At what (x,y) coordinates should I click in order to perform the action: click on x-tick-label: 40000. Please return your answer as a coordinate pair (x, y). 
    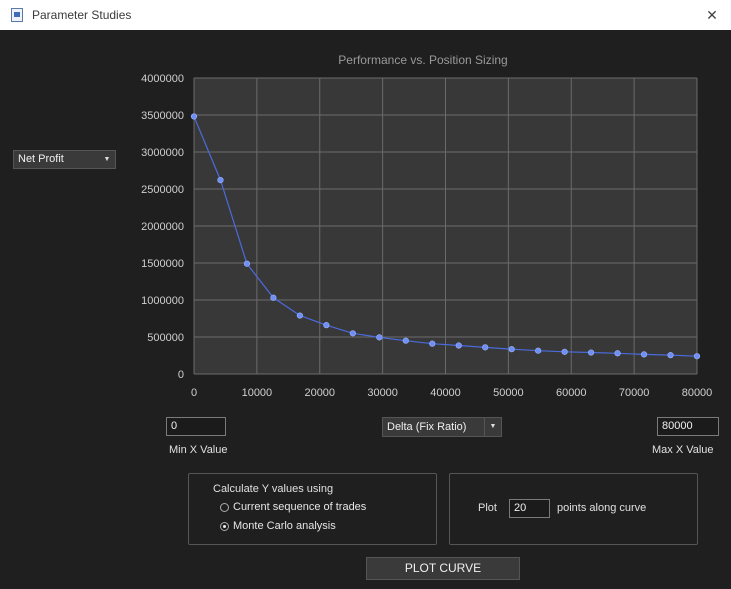
    Looking at the image, I should click on (445, 393).